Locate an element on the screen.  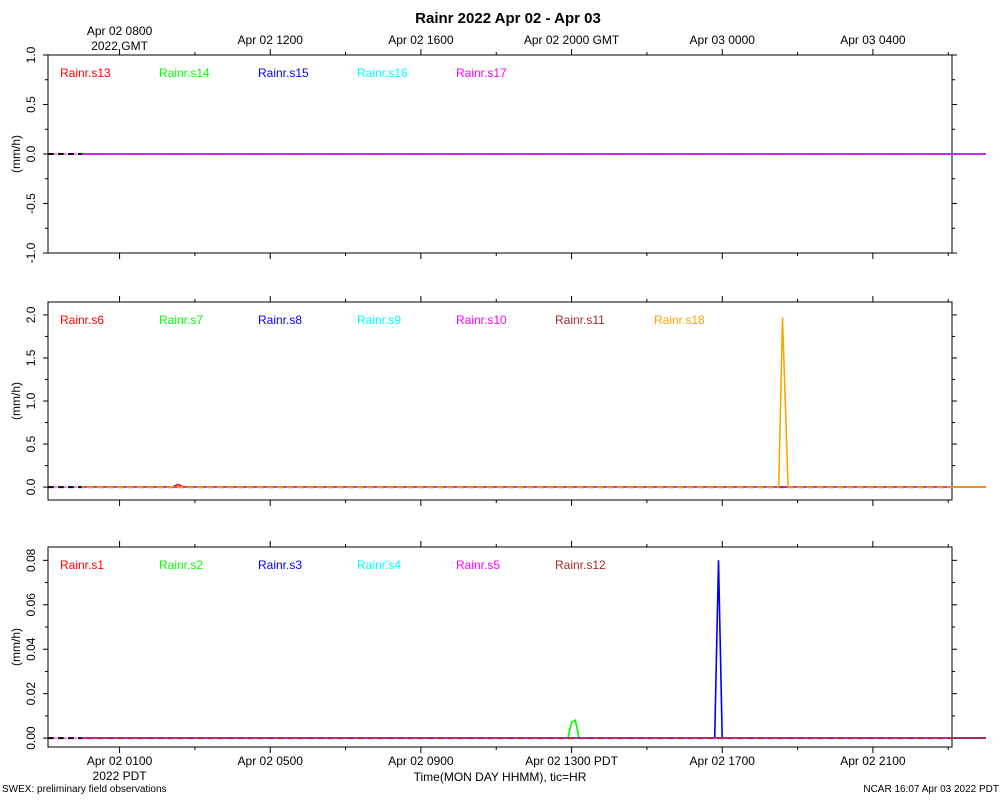
legend-entry: Rainr.s11 is located at coordinates (580, 320).